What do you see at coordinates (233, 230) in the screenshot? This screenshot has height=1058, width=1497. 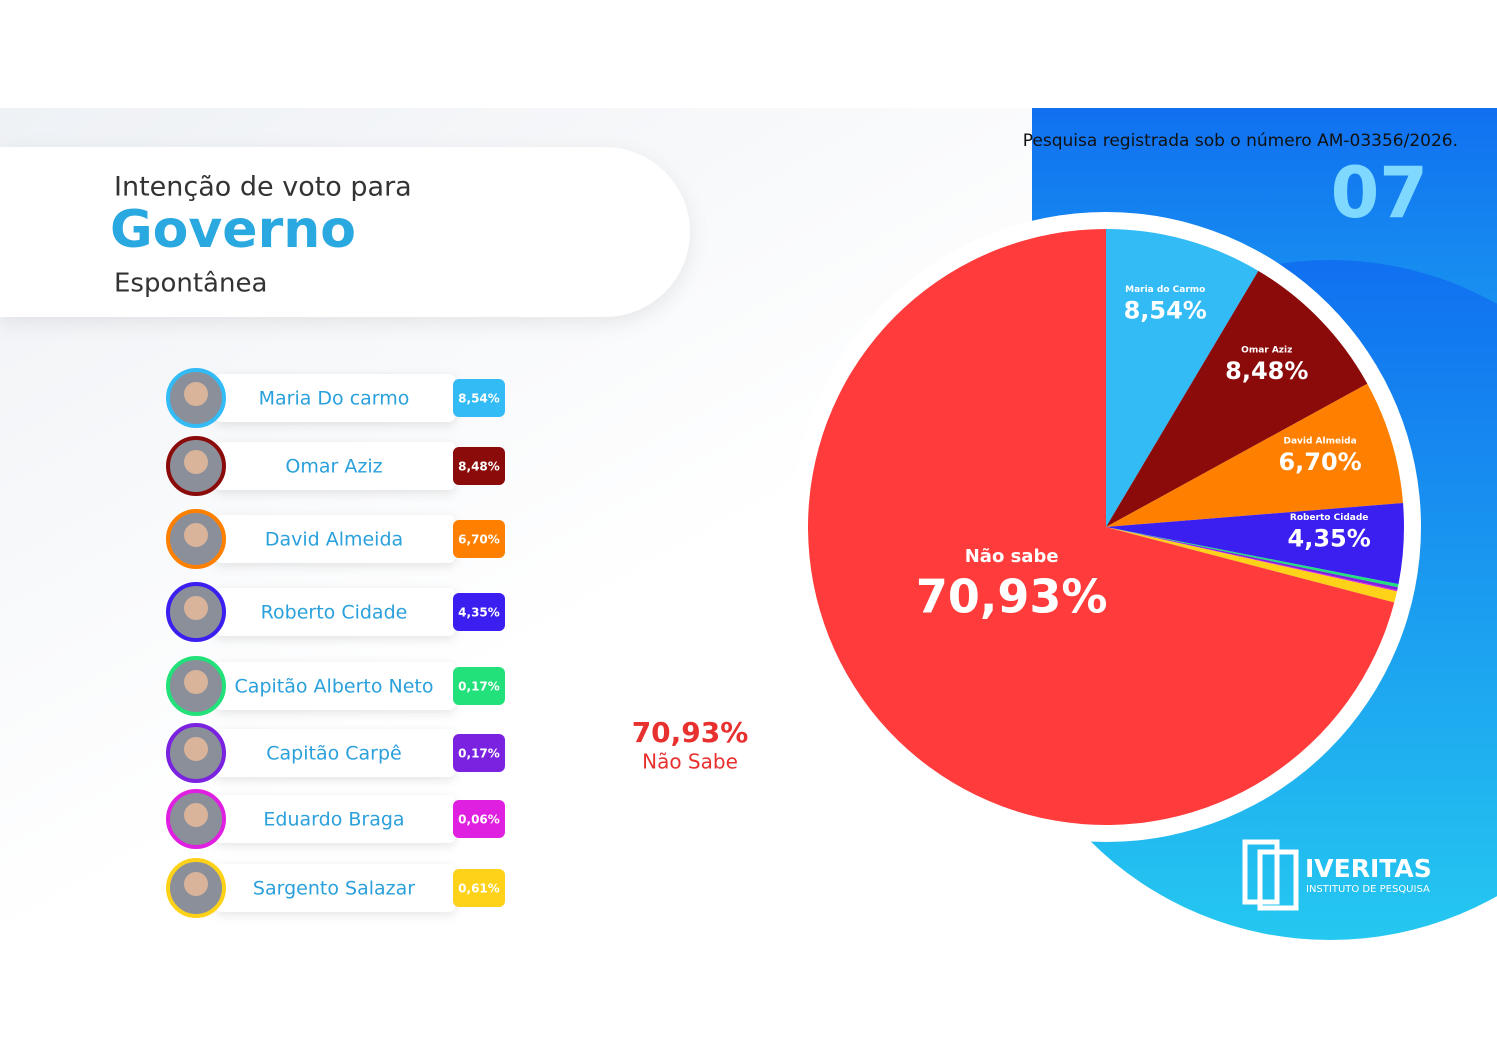 I see `header-title: Governo` at bounding box center [233, 230].